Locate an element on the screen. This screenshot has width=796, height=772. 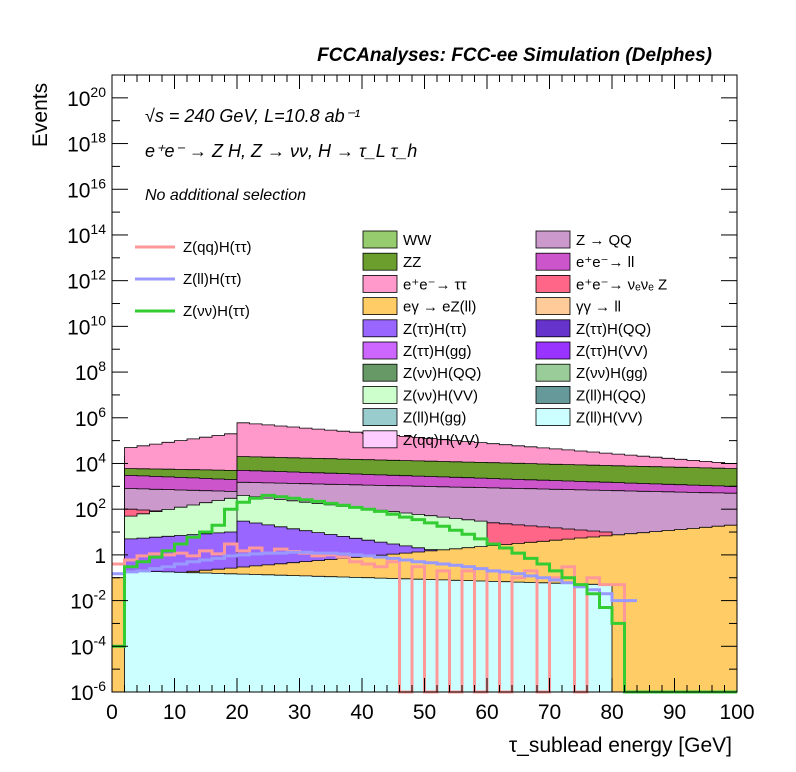
legend-label: Z(ll)H(gg) is located at coordinates (434, 418).